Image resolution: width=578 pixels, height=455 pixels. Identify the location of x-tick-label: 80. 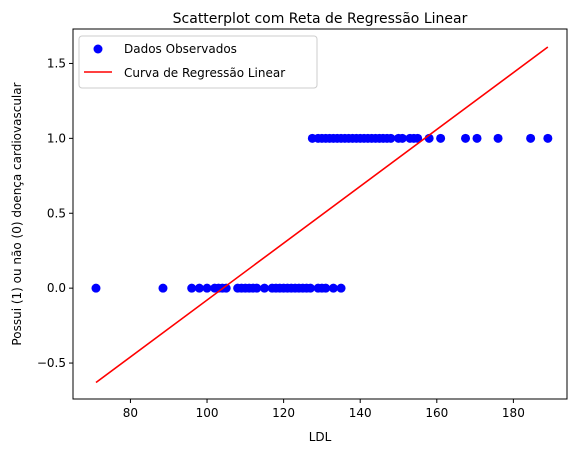
(130, 413).